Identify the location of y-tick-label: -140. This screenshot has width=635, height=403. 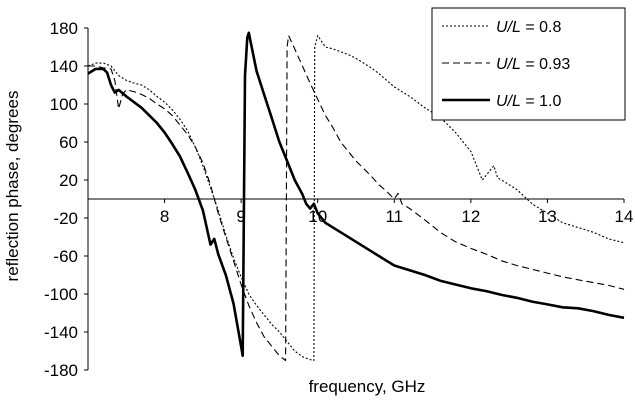
(61, 332).